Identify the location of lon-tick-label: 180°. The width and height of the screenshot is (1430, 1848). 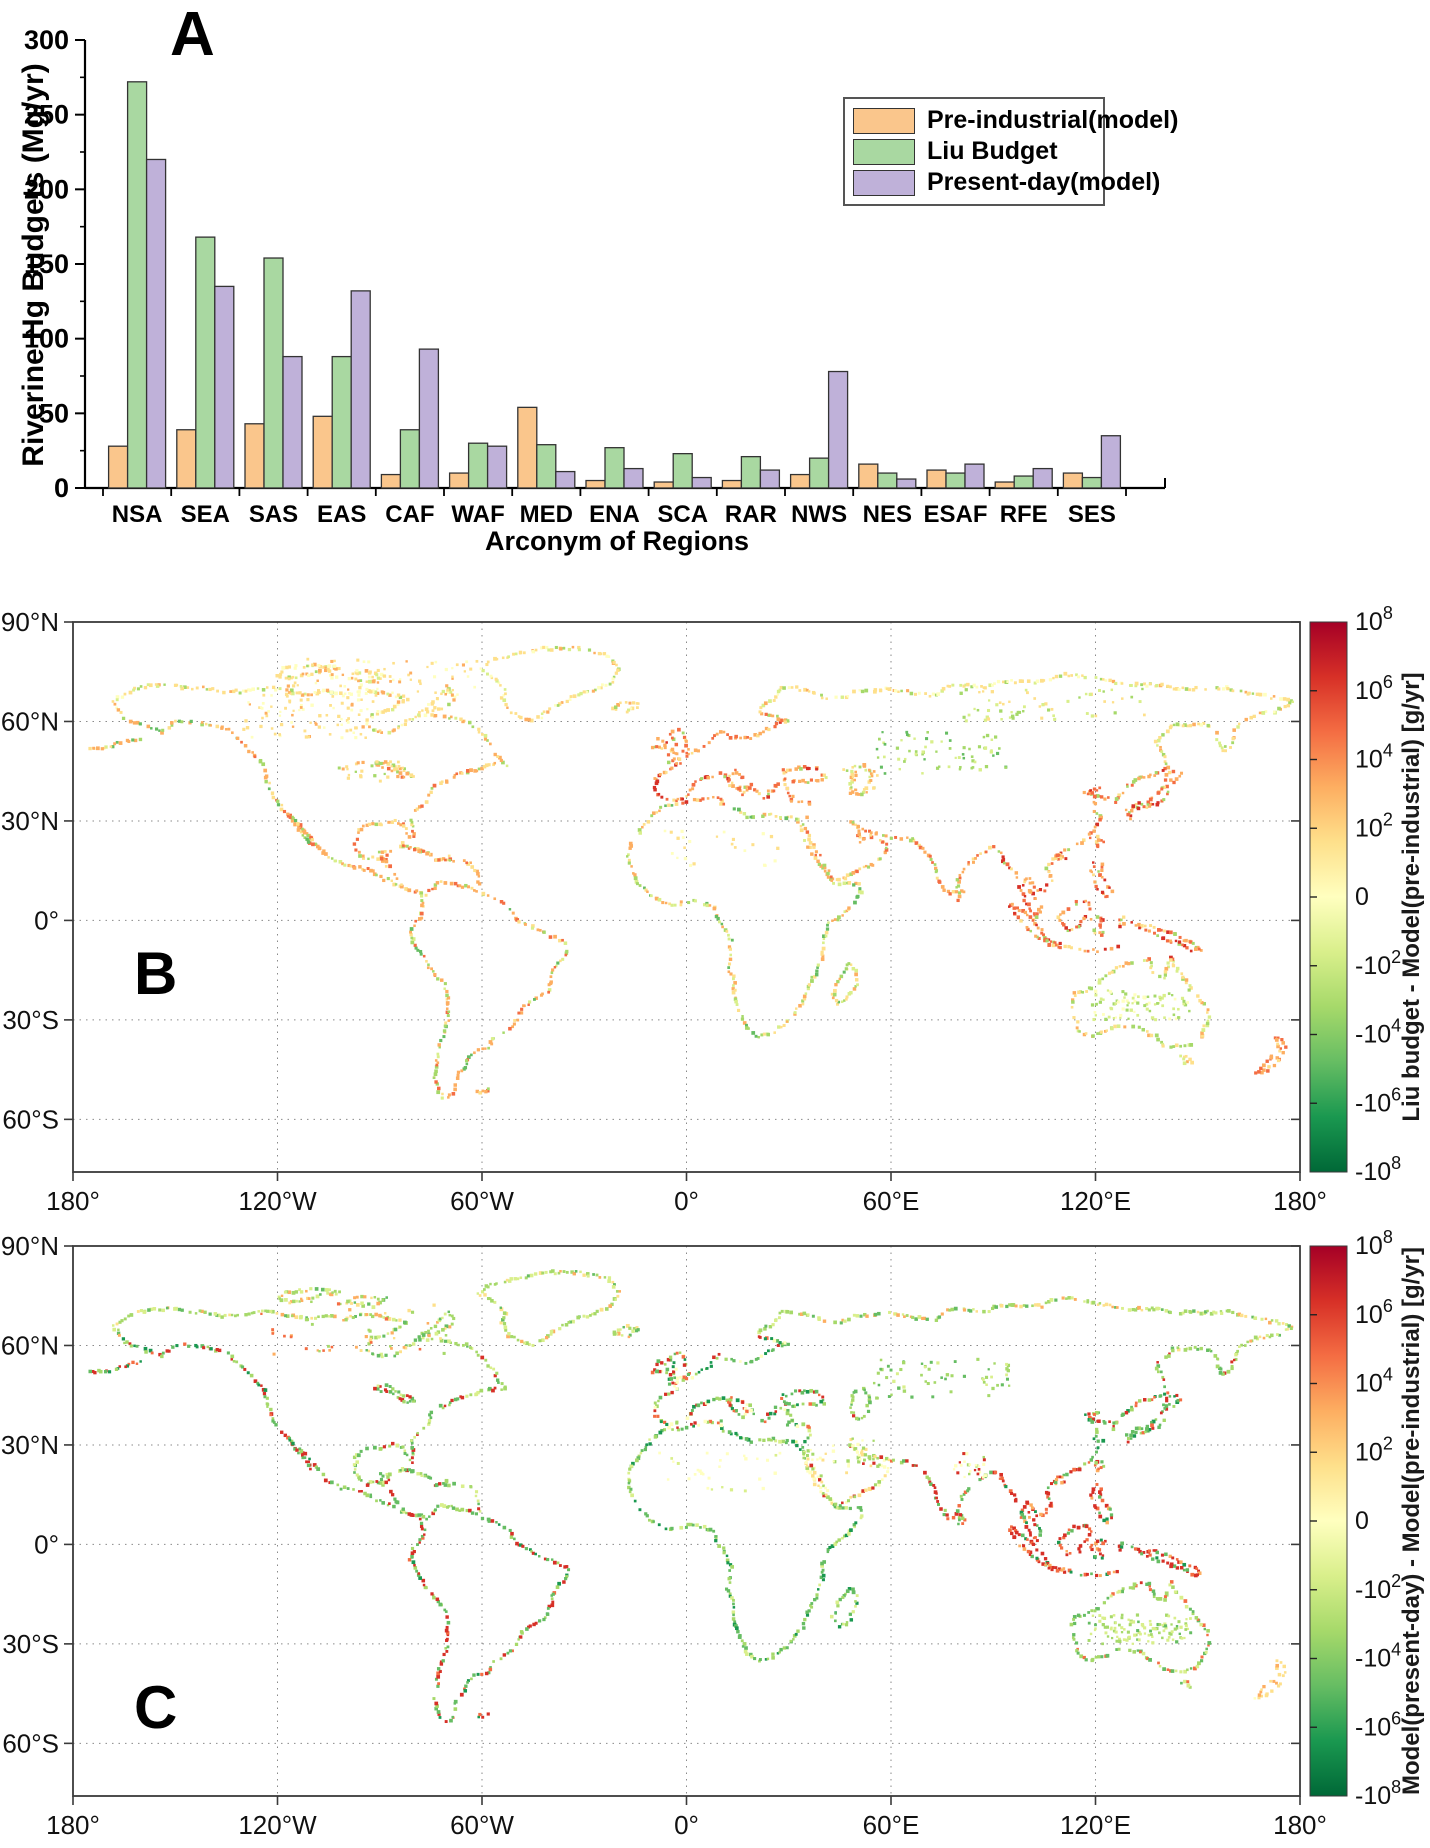
(73, 1201).